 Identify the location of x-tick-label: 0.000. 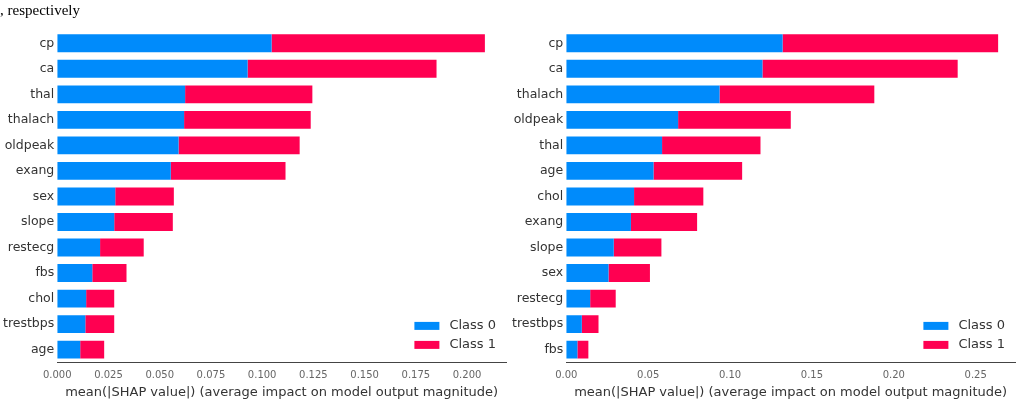
(57, 374).